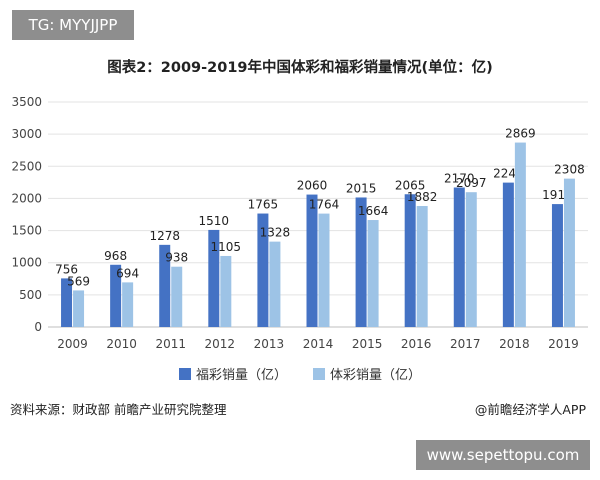 The image size is (600, 480). Describe the element at coordinates (376, 375) in the screenshot. I see `legend-label-sports: 体彩销量（亿）` at that location.